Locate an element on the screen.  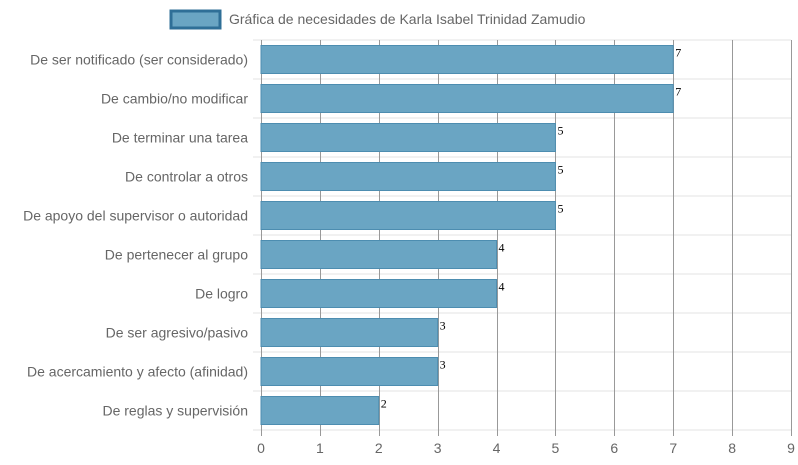
x-tick-label: 9 is located at coordinates (791, 448).